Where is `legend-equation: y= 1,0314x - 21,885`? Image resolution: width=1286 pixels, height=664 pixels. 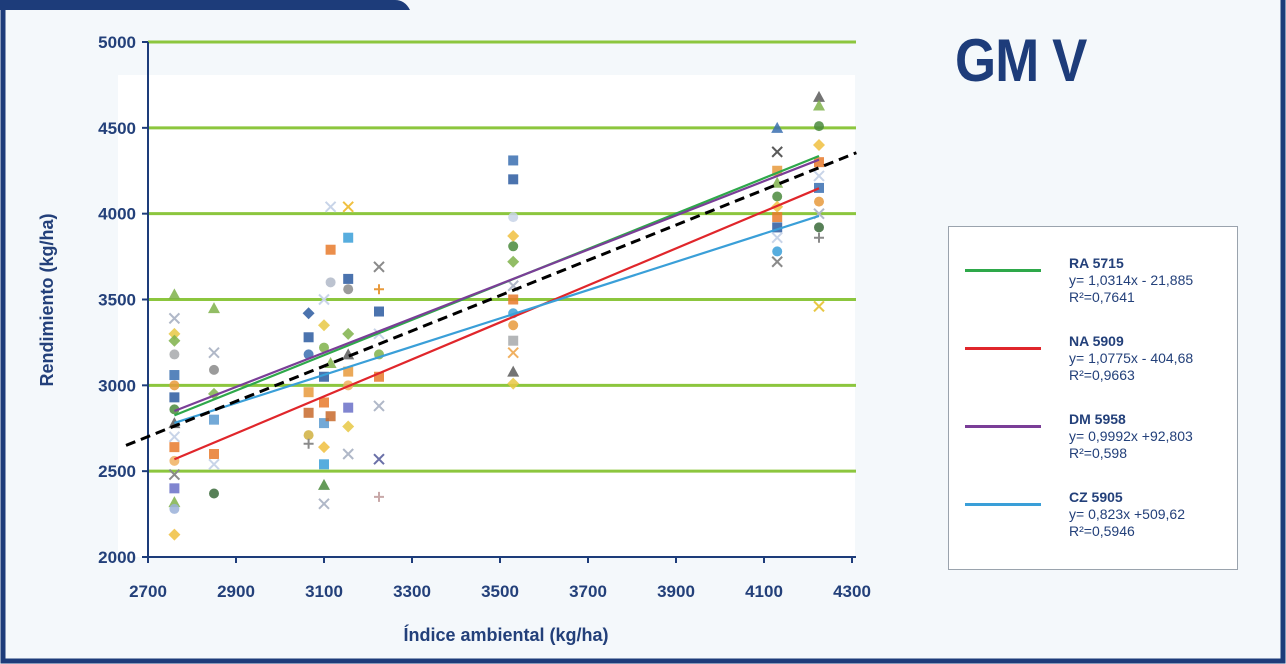 legend-equation: y= 1,0314x - 21,885 is located at coordinates (1131, 280).